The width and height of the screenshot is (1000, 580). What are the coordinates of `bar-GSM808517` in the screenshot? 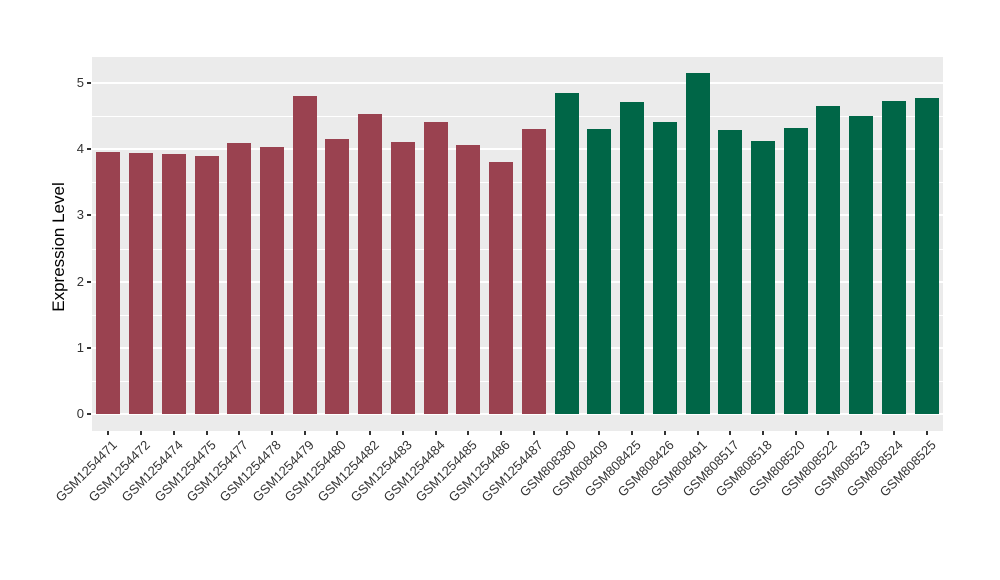 It's located at (730, 272).